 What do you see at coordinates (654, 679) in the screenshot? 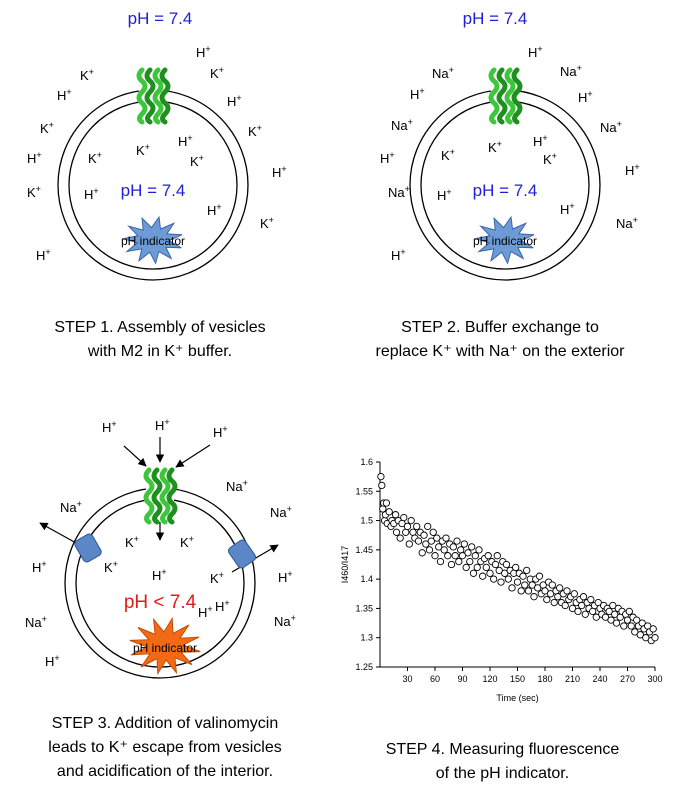
I see `x-tick-label: 300` at bounding box center [654, 679].